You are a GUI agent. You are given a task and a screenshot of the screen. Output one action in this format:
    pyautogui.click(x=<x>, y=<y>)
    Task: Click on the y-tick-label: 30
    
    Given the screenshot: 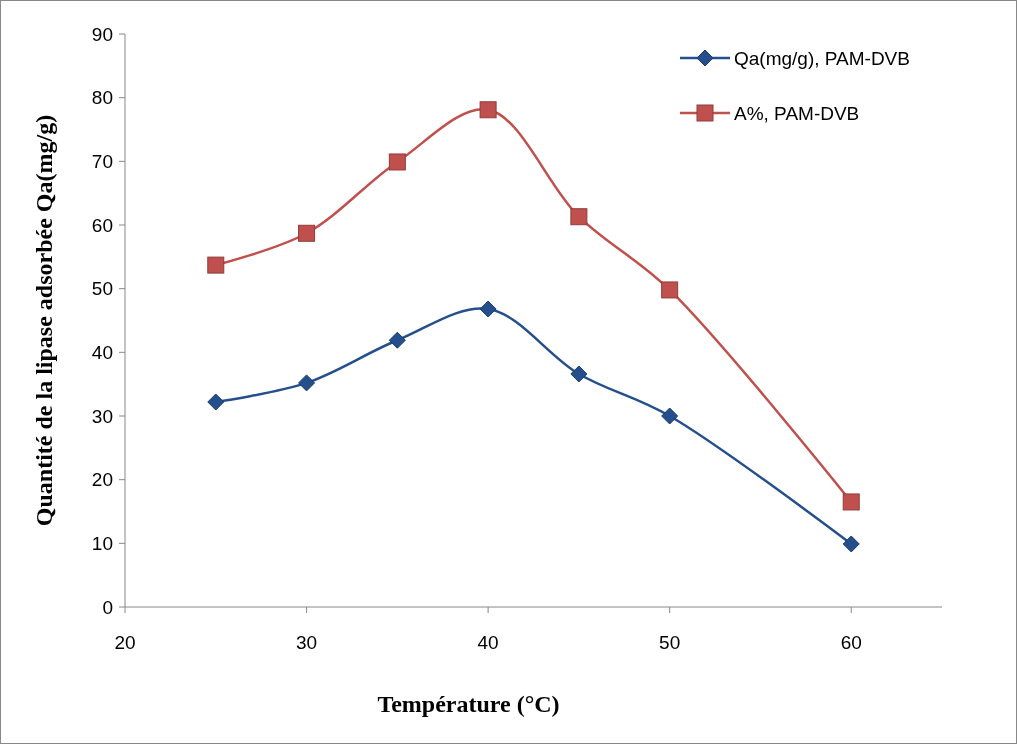 What is the action you would take?
    pyautogui.click(x=102, y=416)
    